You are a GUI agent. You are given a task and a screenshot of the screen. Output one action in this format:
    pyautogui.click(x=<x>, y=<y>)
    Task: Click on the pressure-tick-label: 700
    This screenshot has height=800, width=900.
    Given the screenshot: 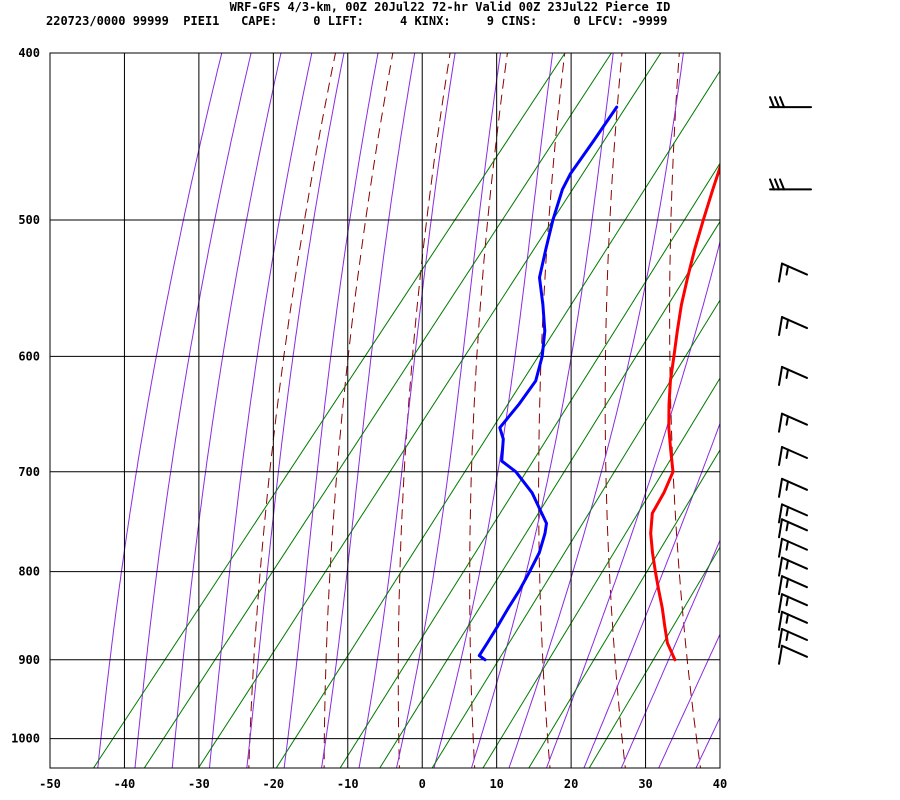 What is the action you would take?
    pyautogui.click(x=29, y=472)
    